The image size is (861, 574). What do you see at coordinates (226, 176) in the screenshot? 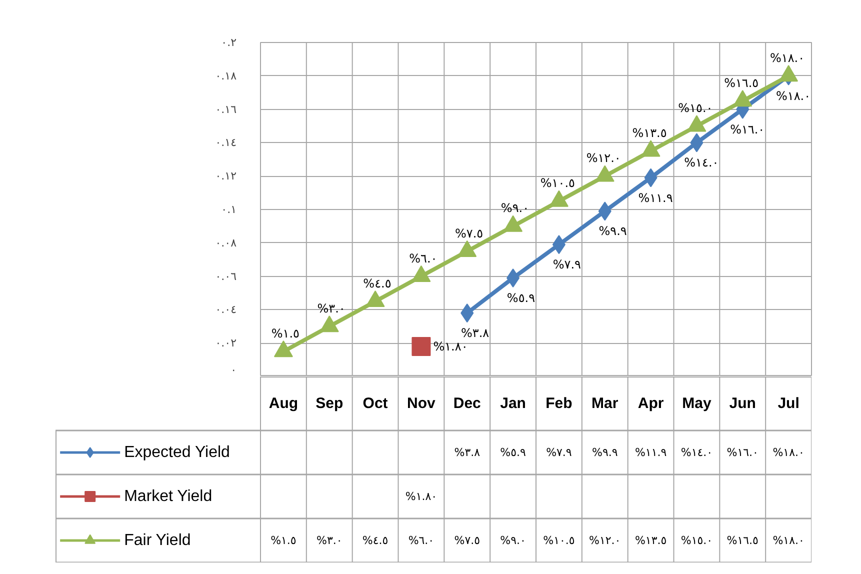
I see `y-tick-label: ٠.١٢` at bounding box center [226, 176].